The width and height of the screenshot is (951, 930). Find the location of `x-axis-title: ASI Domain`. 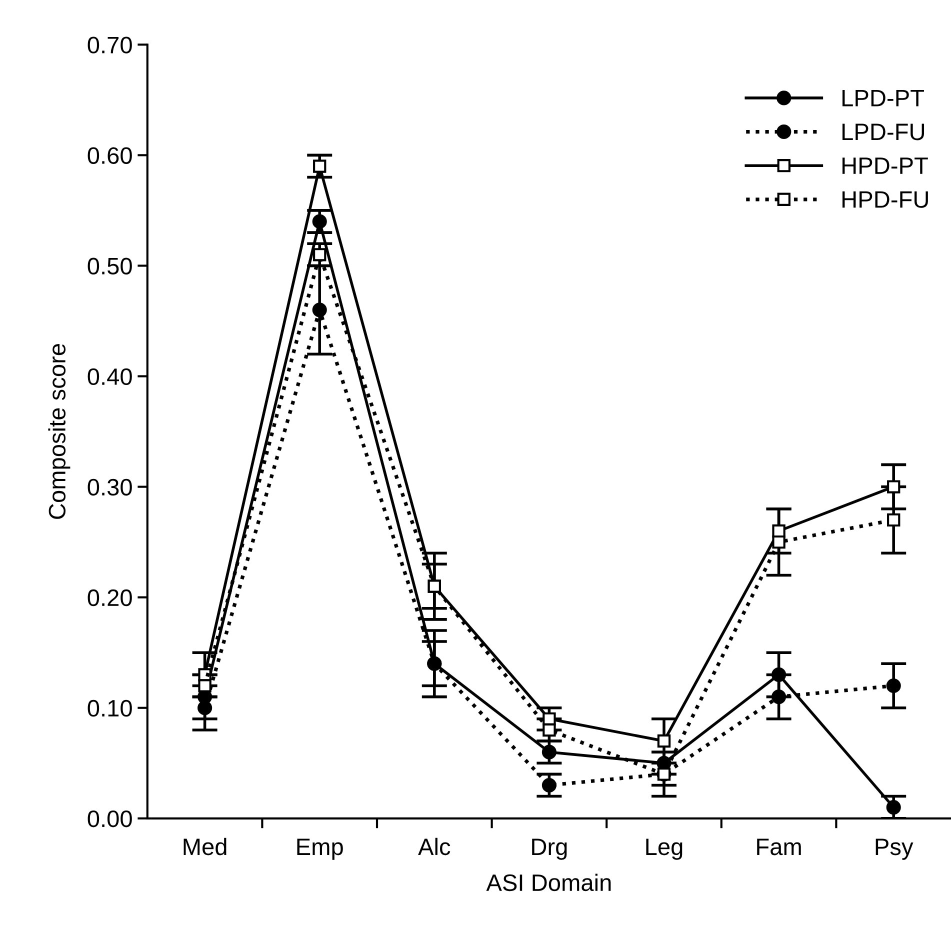

x-axis-title: ASI Domain is located at coordinates (548, 883).